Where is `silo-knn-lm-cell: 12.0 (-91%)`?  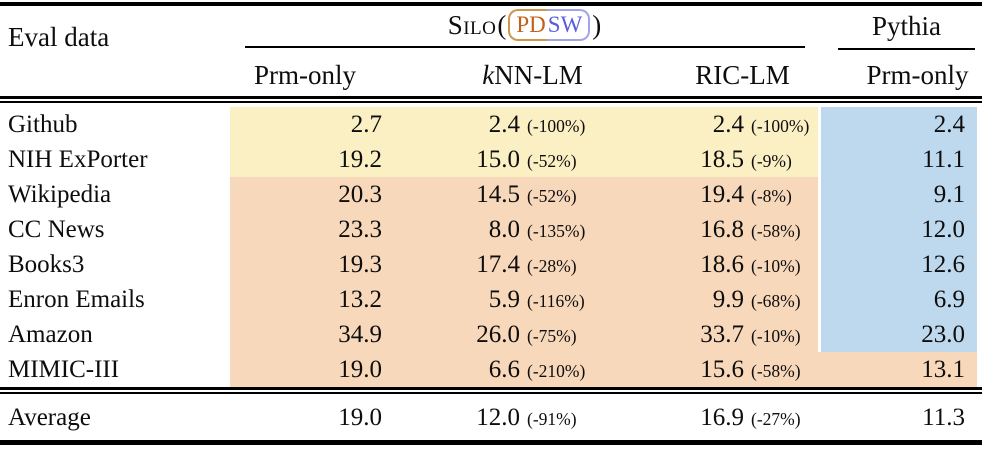
silo-knn-lm-cell: 12.0 (-91%) is located at coordinates (507, 418).